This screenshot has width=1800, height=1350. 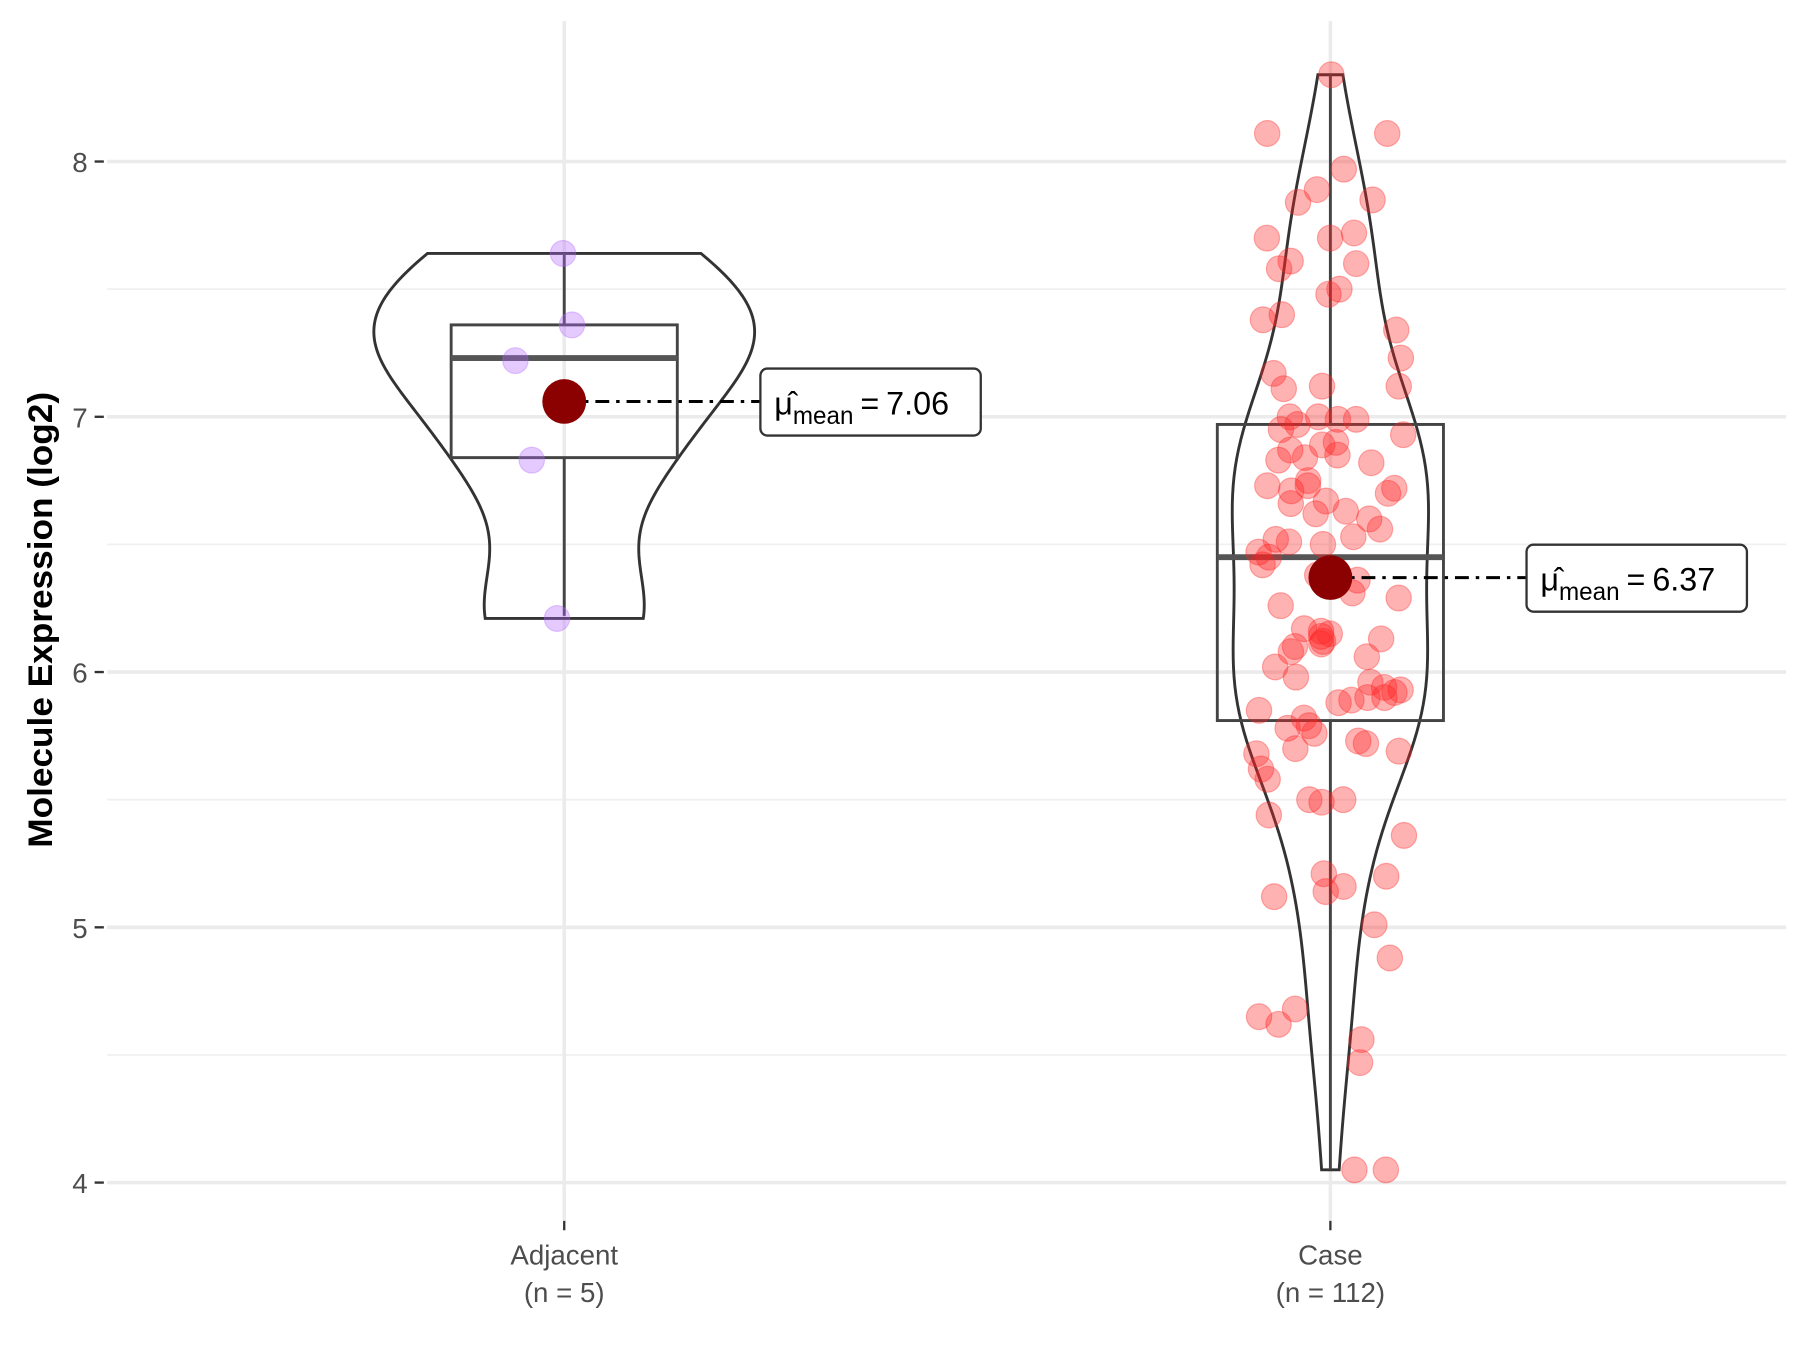 I want to click on x-count-label: (n = 5), so click(x=564, y=1292).